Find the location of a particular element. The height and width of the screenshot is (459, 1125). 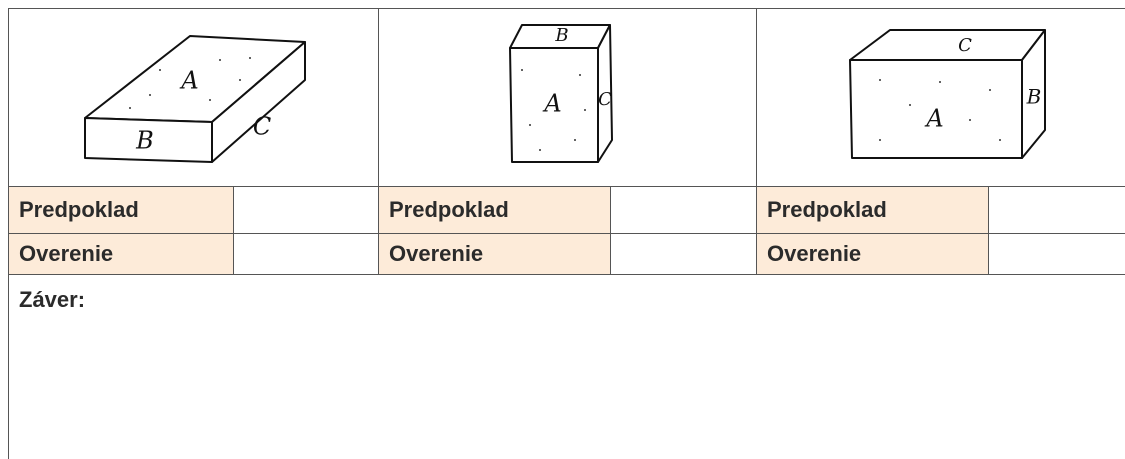

block-1: A B C is located at coordinates (195, 99).